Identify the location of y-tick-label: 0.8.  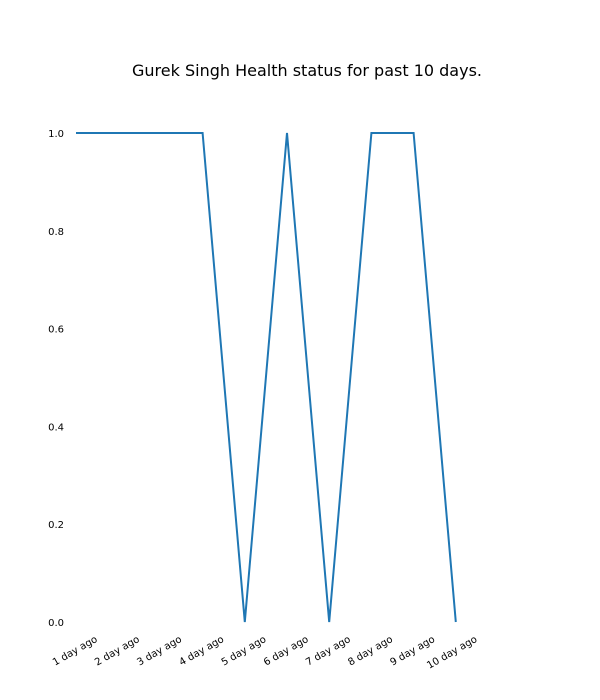
(56, 232).